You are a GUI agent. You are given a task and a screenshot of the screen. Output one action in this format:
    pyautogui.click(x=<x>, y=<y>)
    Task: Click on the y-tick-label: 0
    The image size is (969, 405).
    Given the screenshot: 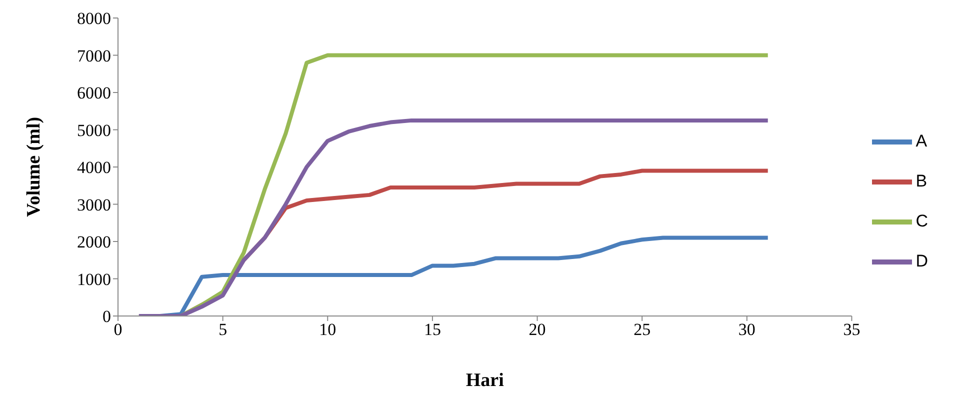 What is the action you would take?
    pyautogui.click(x=106, y=316)
    